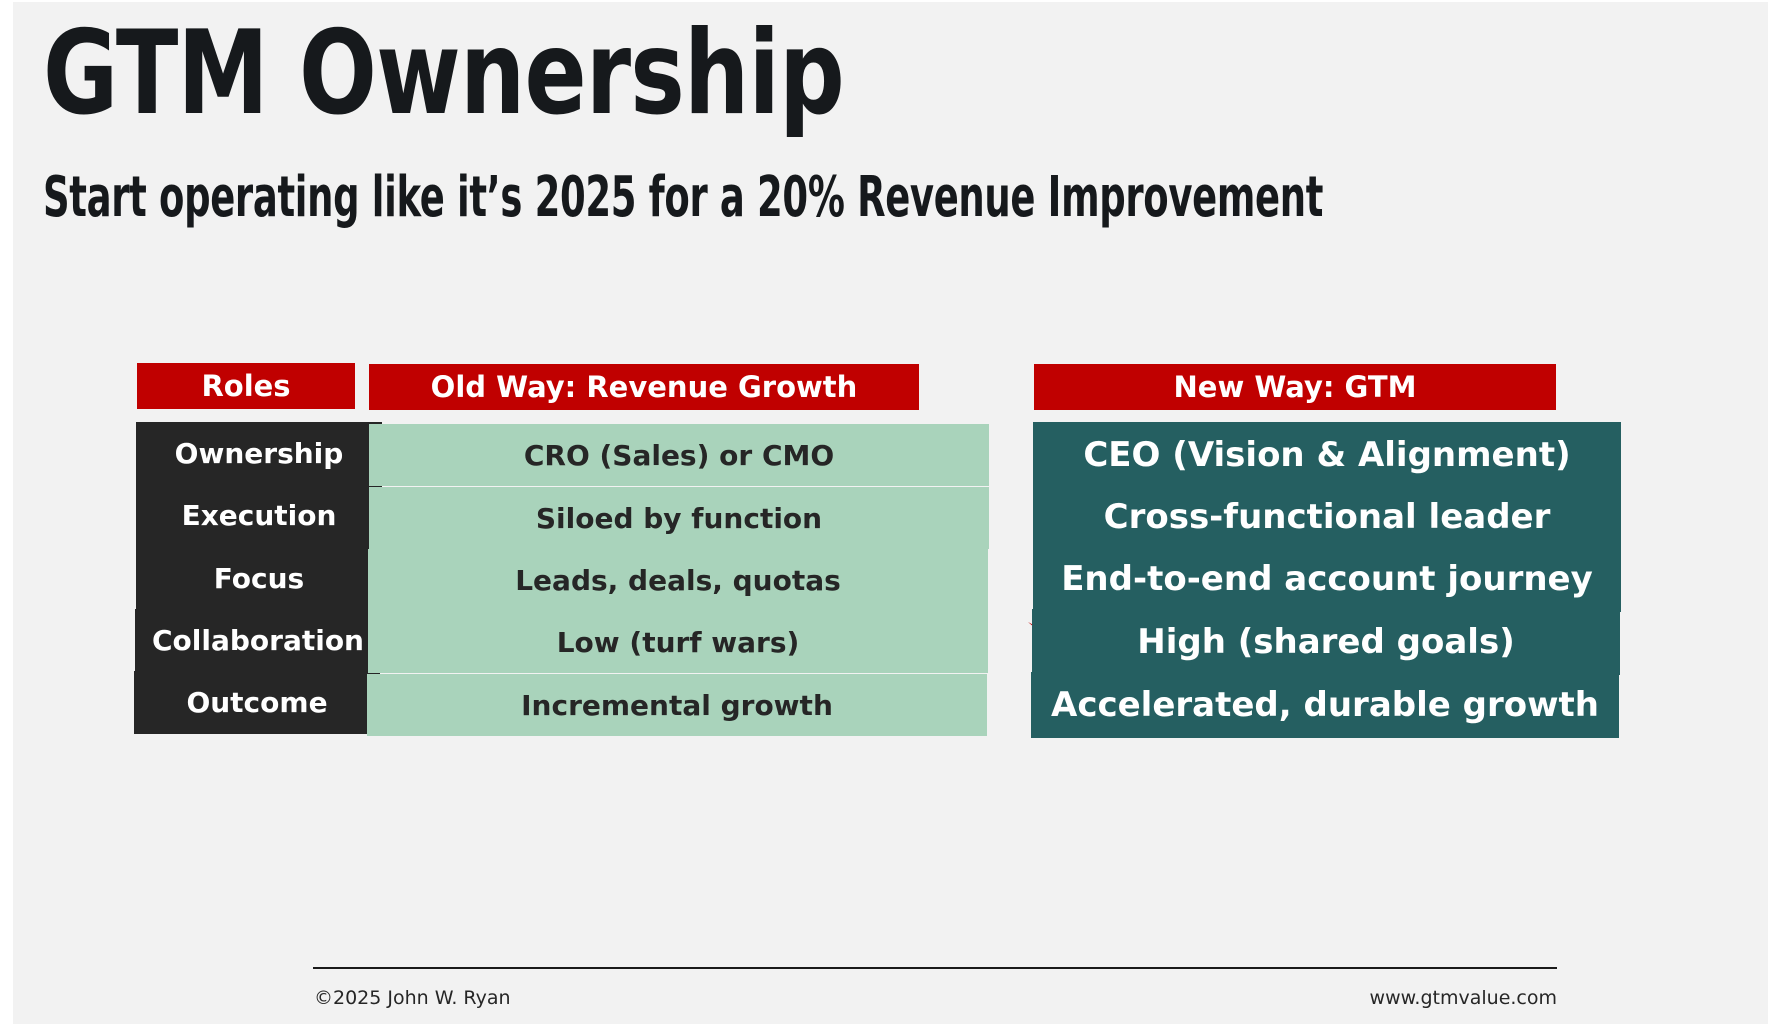  I want to click on new-way-header: New Way: GTM, so click(1295, 387).